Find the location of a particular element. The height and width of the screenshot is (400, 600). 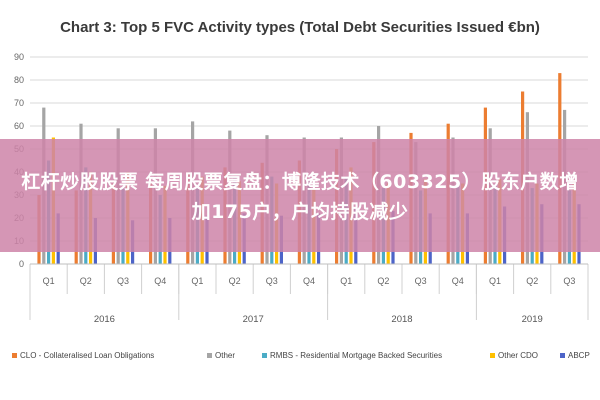

legend-label: CLO - Collateralised Loan Obligations is located at coordinates (87, 355).